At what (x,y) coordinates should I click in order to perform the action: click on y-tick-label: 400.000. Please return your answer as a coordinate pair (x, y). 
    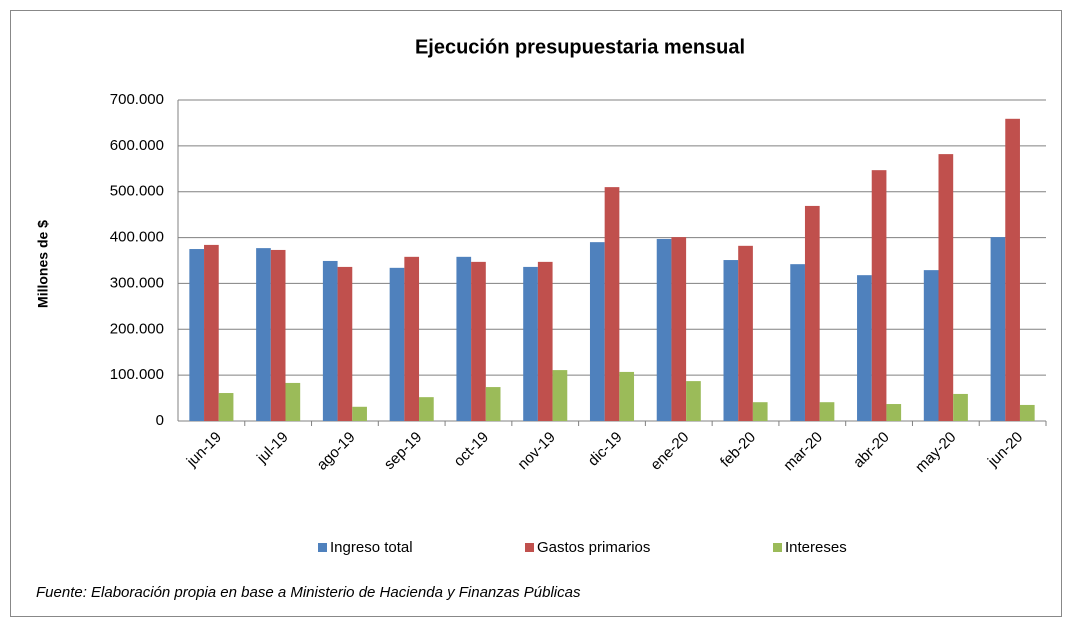
    Looking at the image, I should click on (137, 237).